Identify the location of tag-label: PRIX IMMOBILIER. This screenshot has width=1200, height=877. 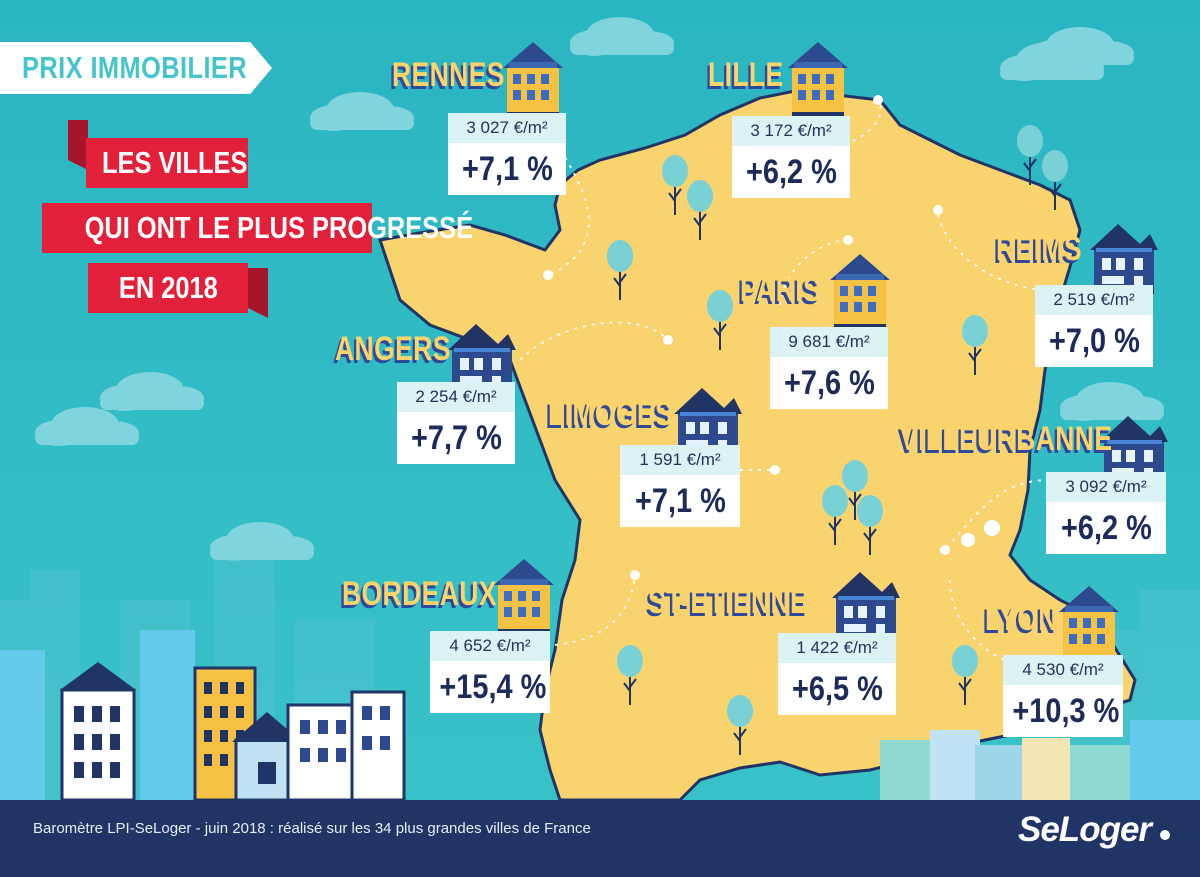
(135, 67).